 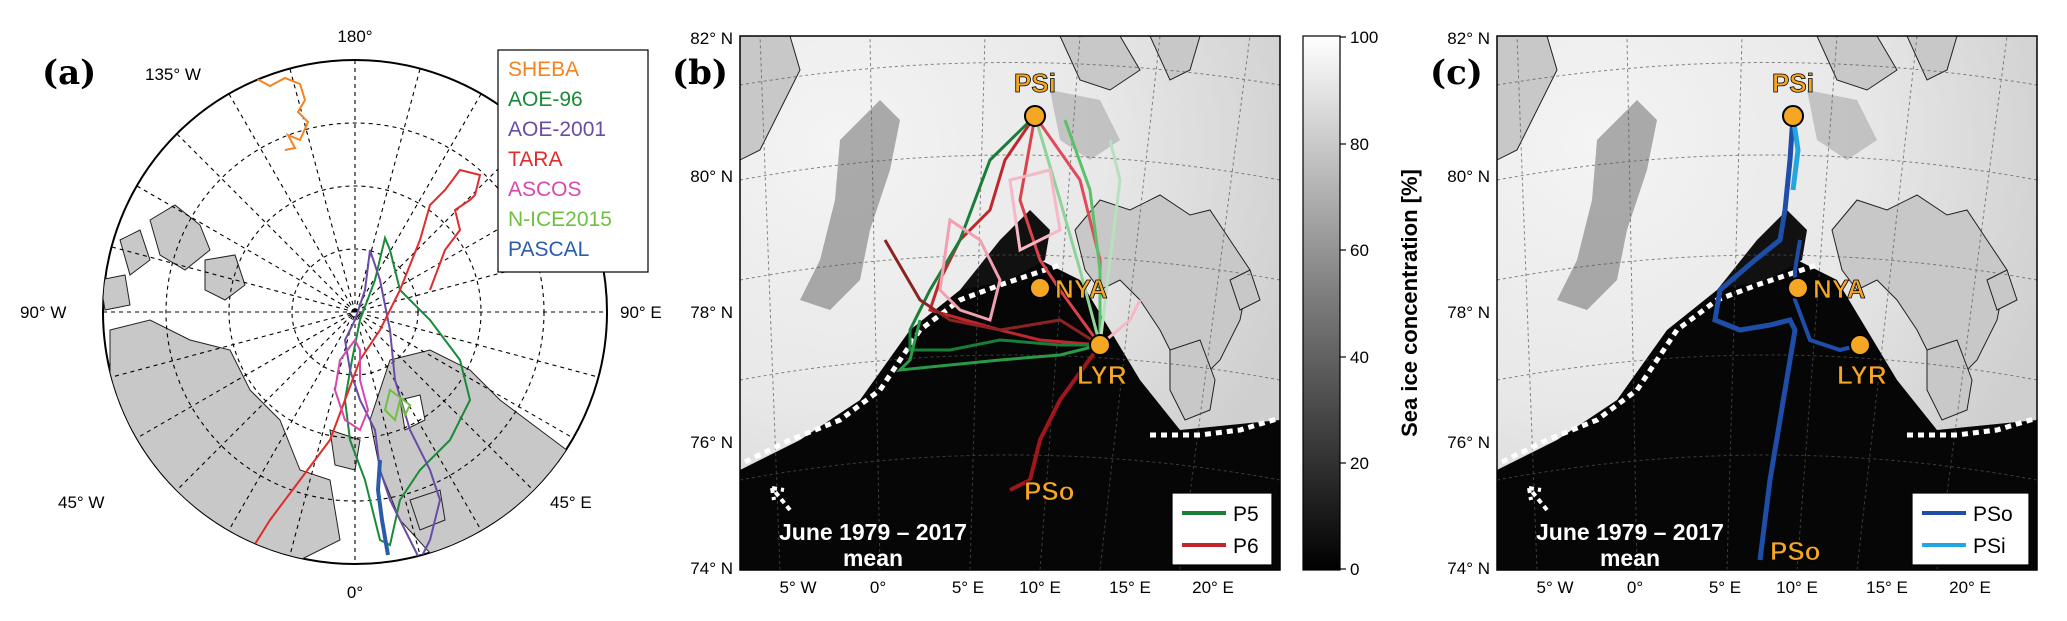 What do you see at coordinates (1554, 587) in the screenshot?
I see `panel-c-lon-5w: 5° W` at bounding box center [1554, 587].